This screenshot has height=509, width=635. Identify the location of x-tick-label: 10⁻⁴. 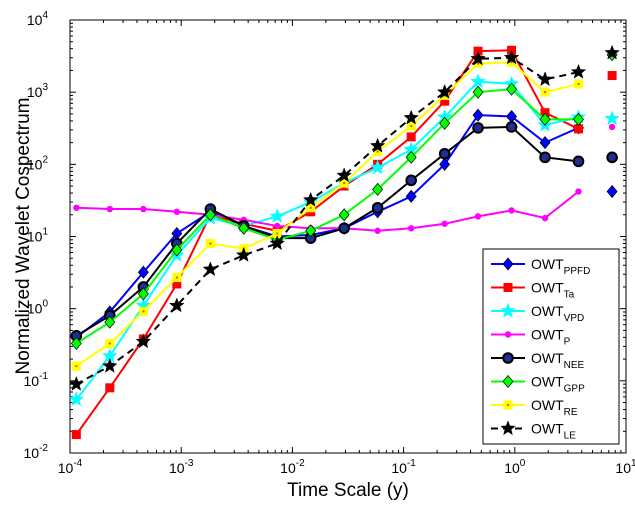
(70, 467).